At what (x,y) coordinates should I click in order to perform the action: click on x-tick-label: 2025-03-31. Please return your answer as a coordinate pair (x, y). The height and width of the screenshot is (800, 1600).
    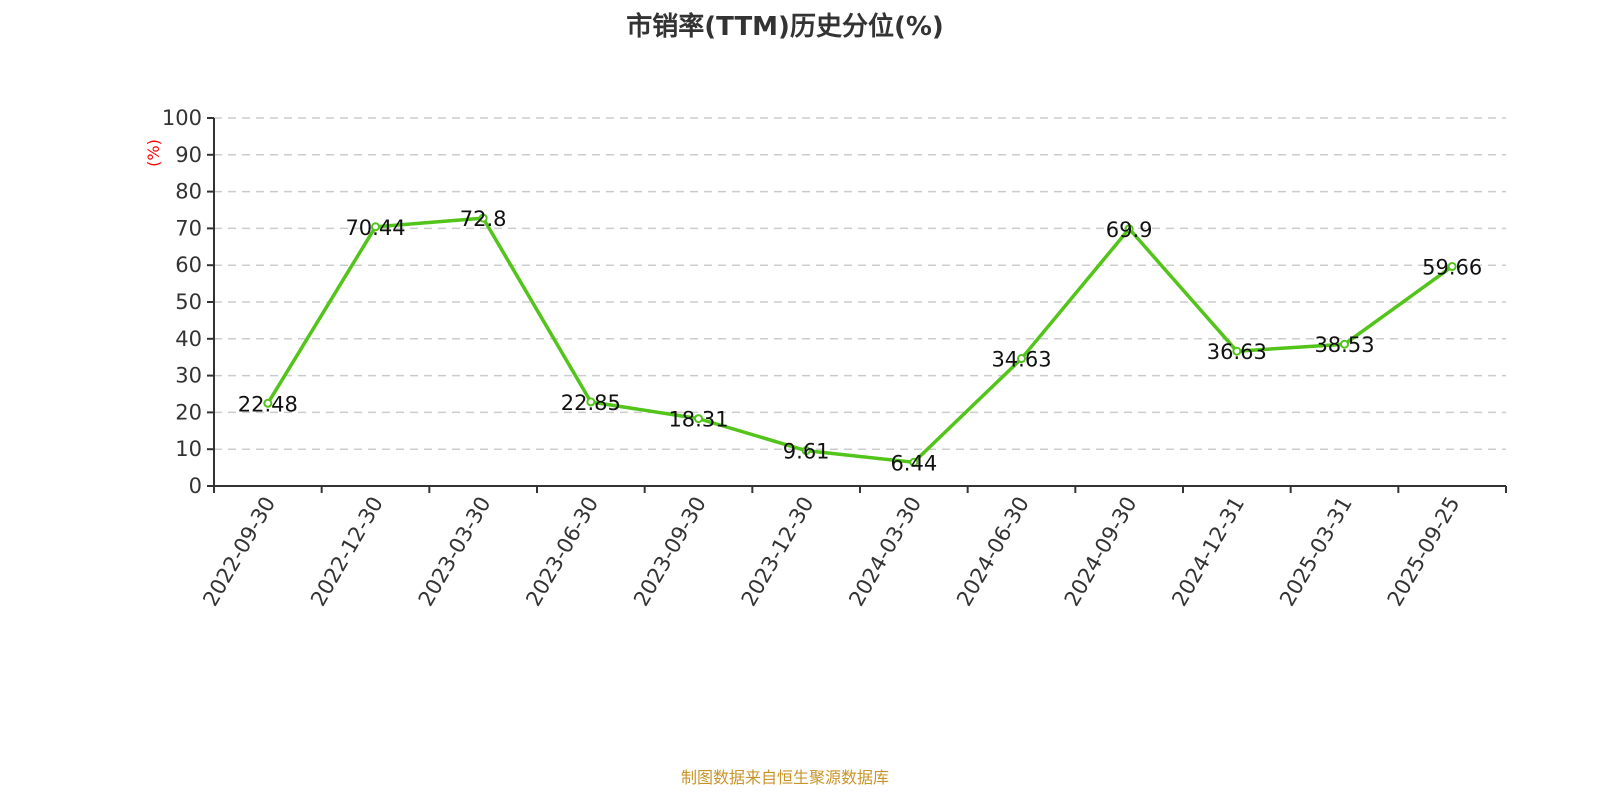
    Looking at the image, I should click on (1316, 552).